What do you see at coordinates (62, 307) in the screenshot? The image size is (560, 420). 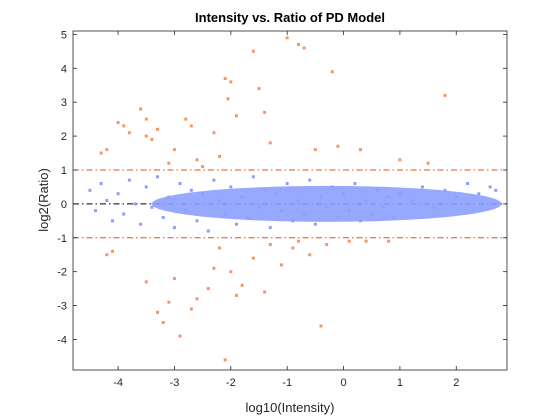 I see `y-tick-label: -3` at bounding box center [62, 307].